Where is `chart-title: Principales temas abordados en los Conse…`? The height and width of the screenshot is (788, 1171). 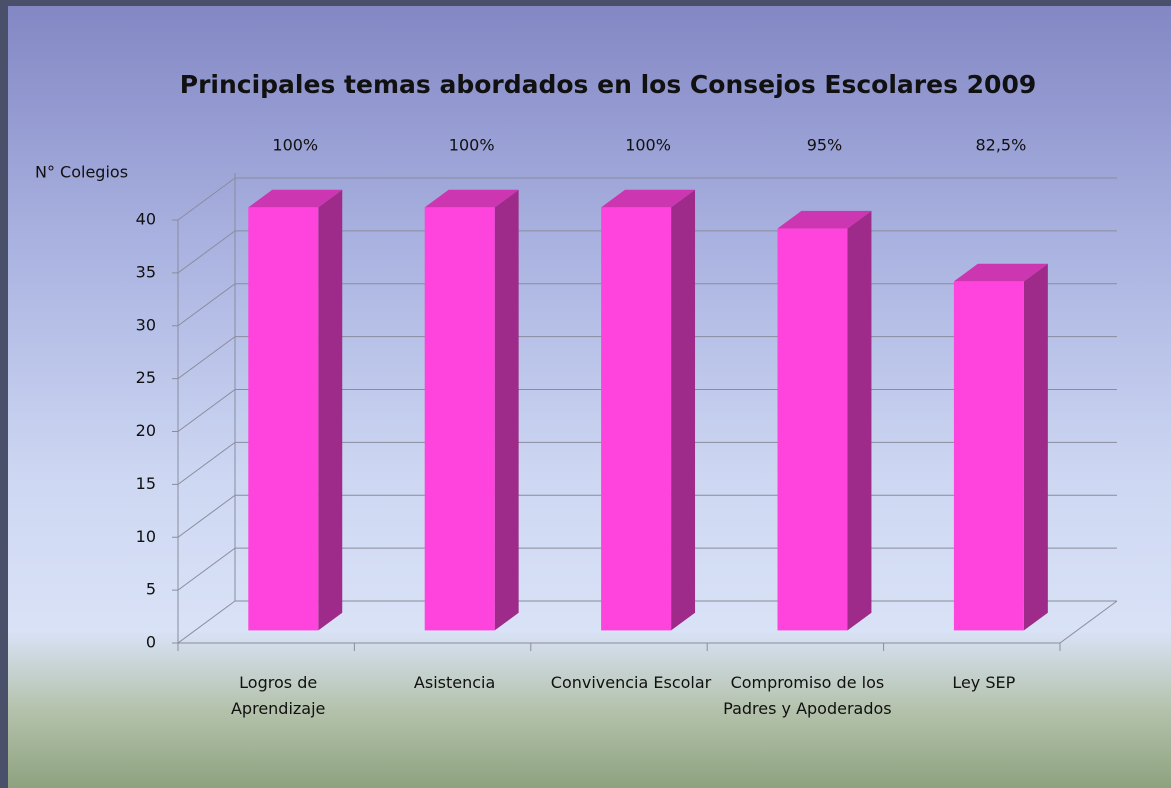 chart-title: Principales temas abordados en los Conse… is located at coordinates (608, 84).